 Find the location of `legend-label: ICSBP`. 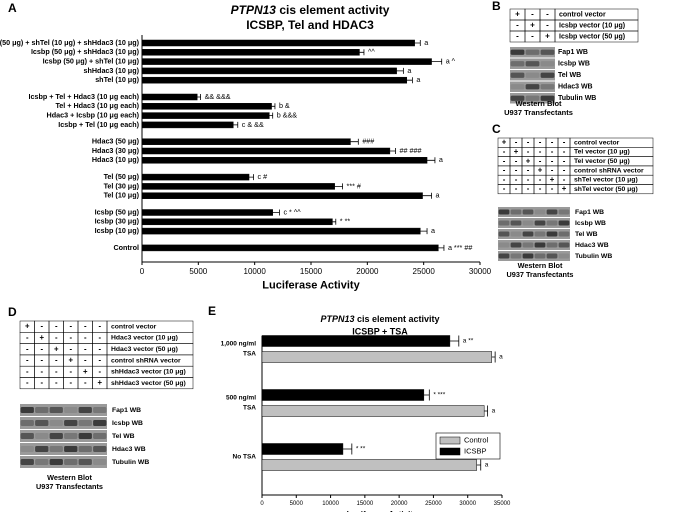

legend-label: ICSBP is located at coordinates (475, 450).